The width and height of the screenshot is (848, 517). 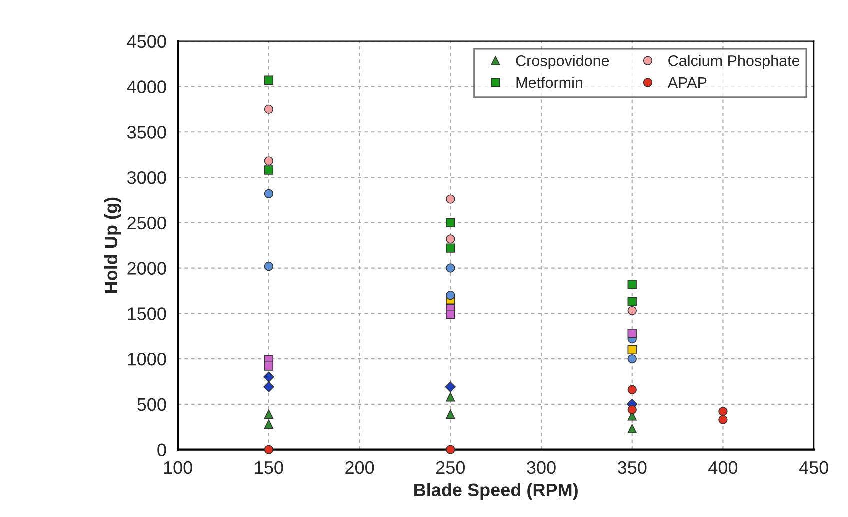 I want to click on legend-label: Metformin, so click(x=549, y=82).